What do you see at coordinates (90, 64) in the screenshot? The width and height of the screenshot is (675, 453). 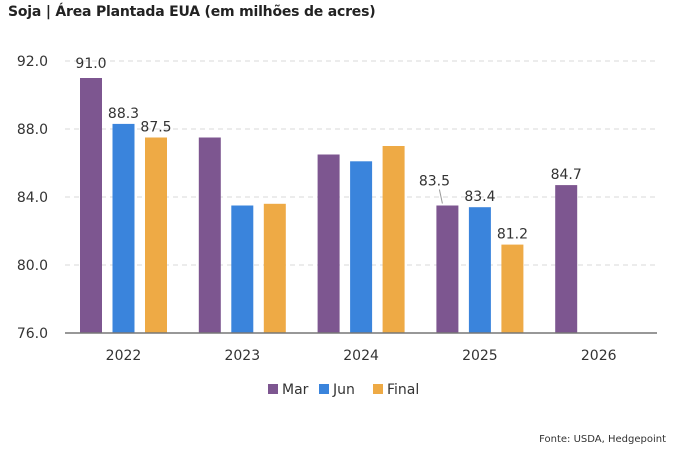 I see `data-label: 91.0` at bounding box center [90, 64].